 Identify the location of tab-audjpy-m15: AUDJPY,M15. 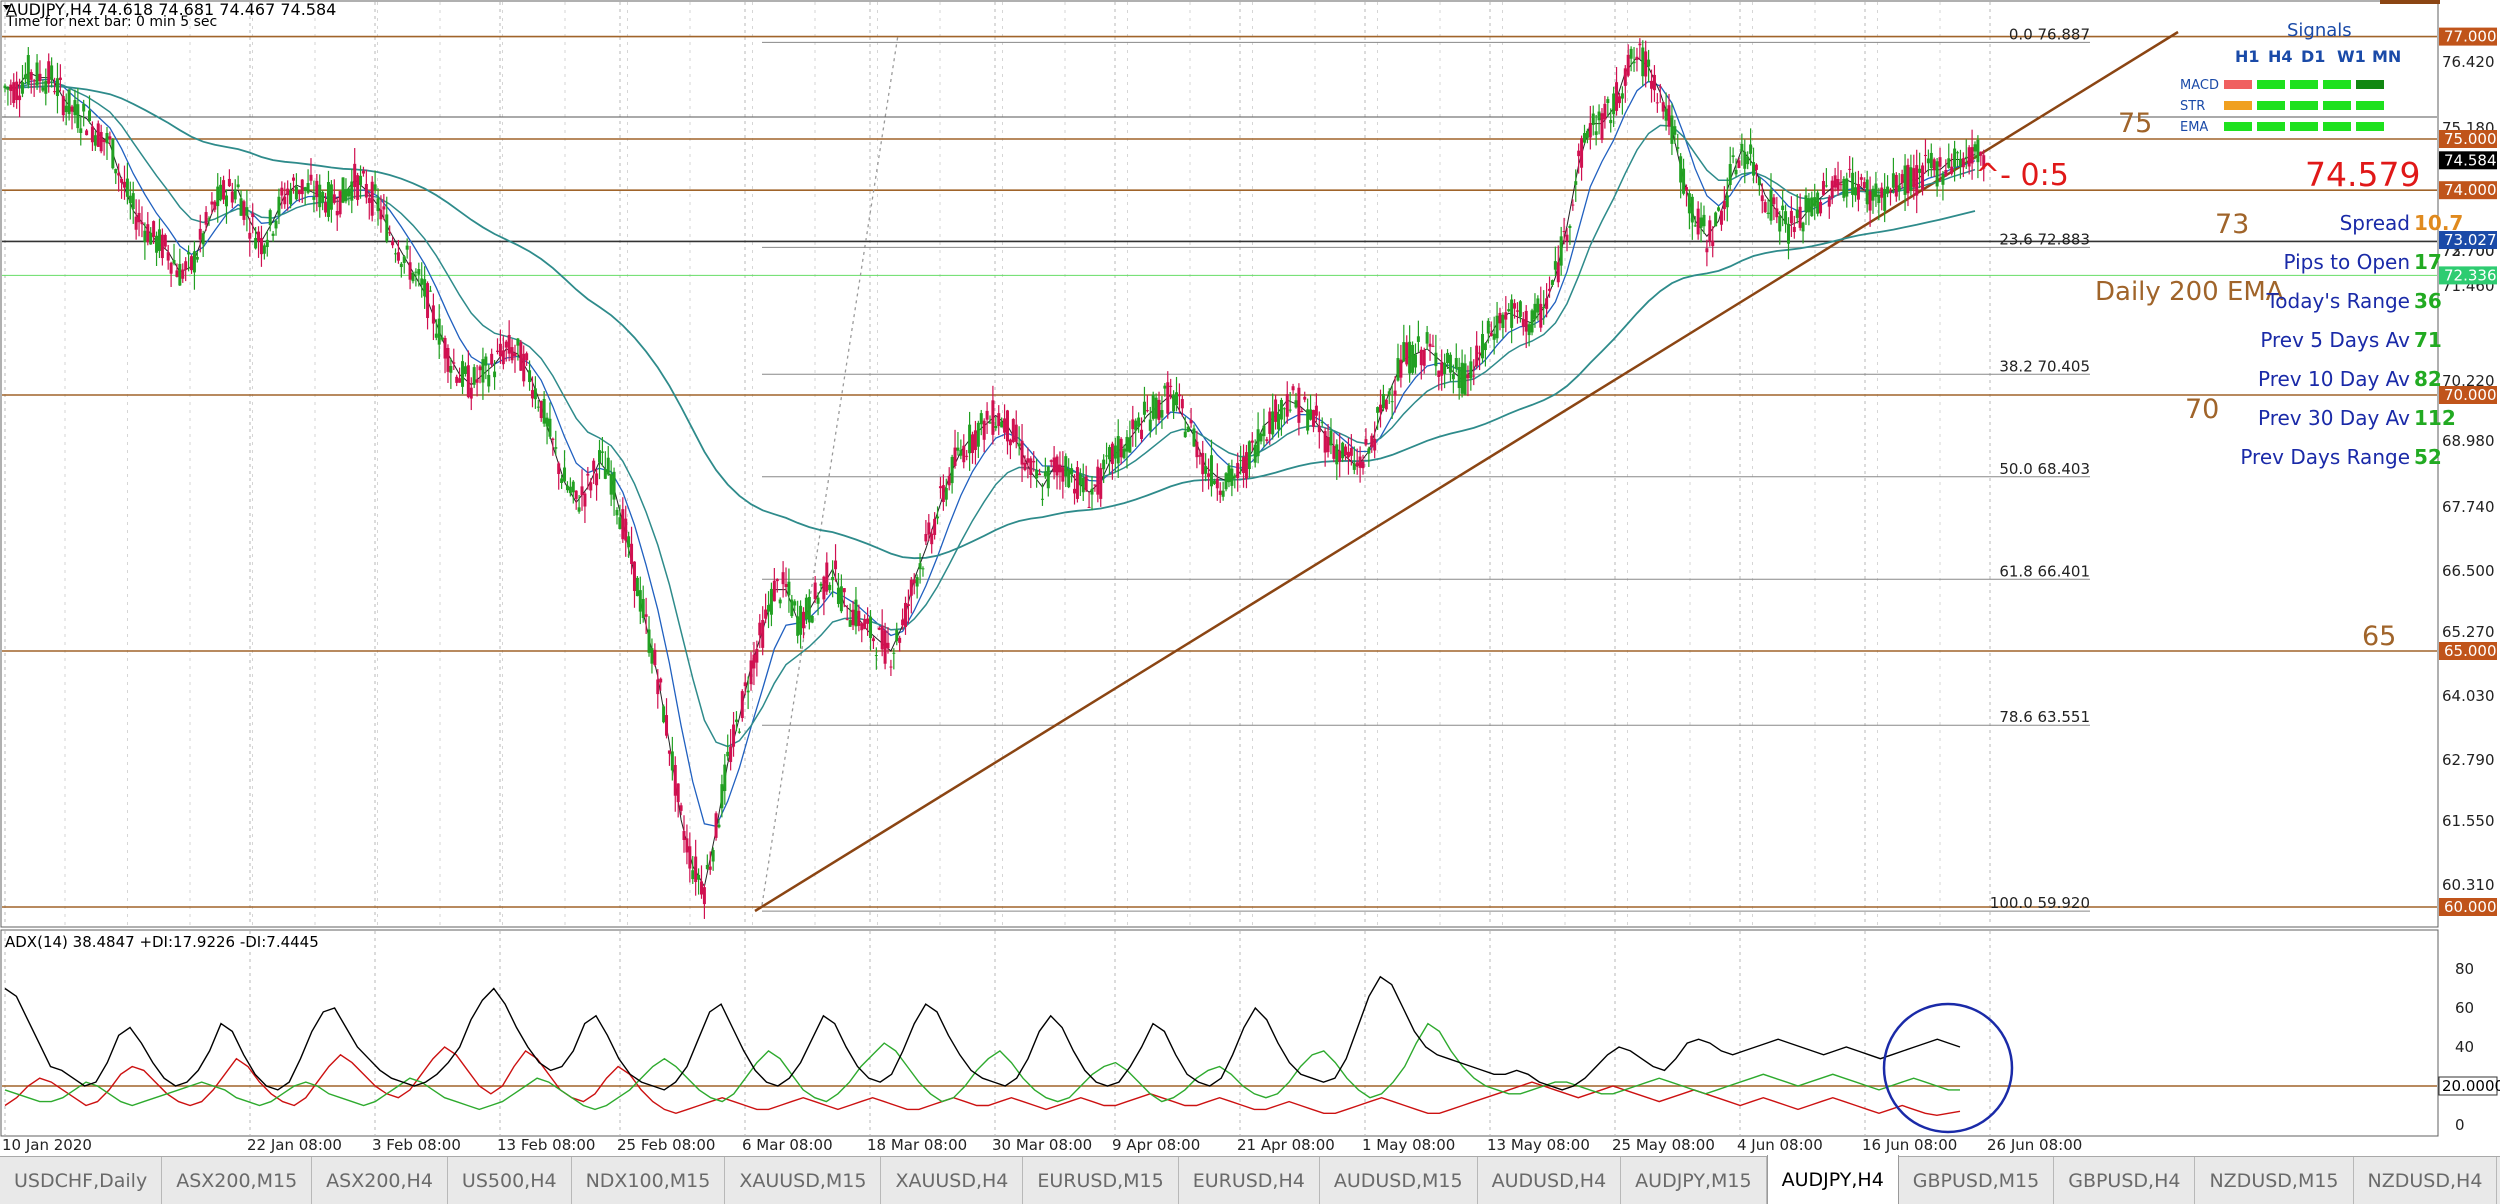
(1694, 1180).